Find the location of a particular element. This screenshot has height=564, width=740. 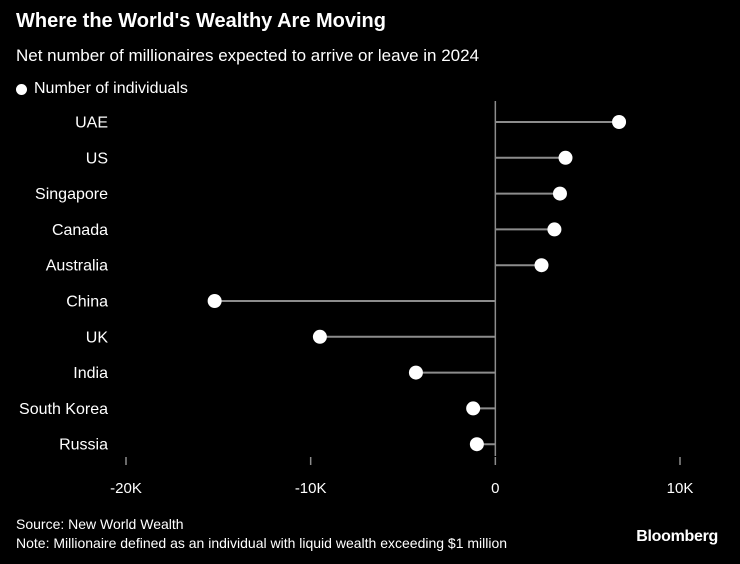

chart-title: Where the World's Wealthy Are Moving is located at coordinates (201, 21).